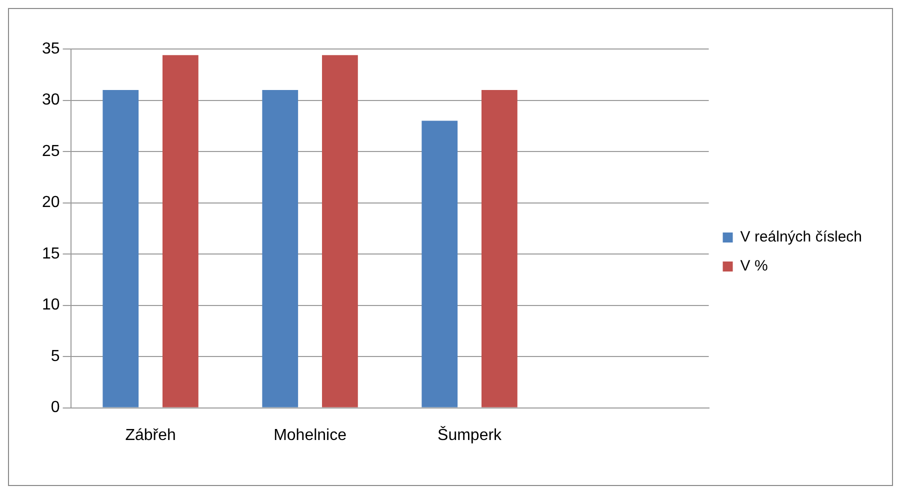  Describe the element at coordinates (51, 151) in the screenshot. I see `y-tick-label: 25` at that location.